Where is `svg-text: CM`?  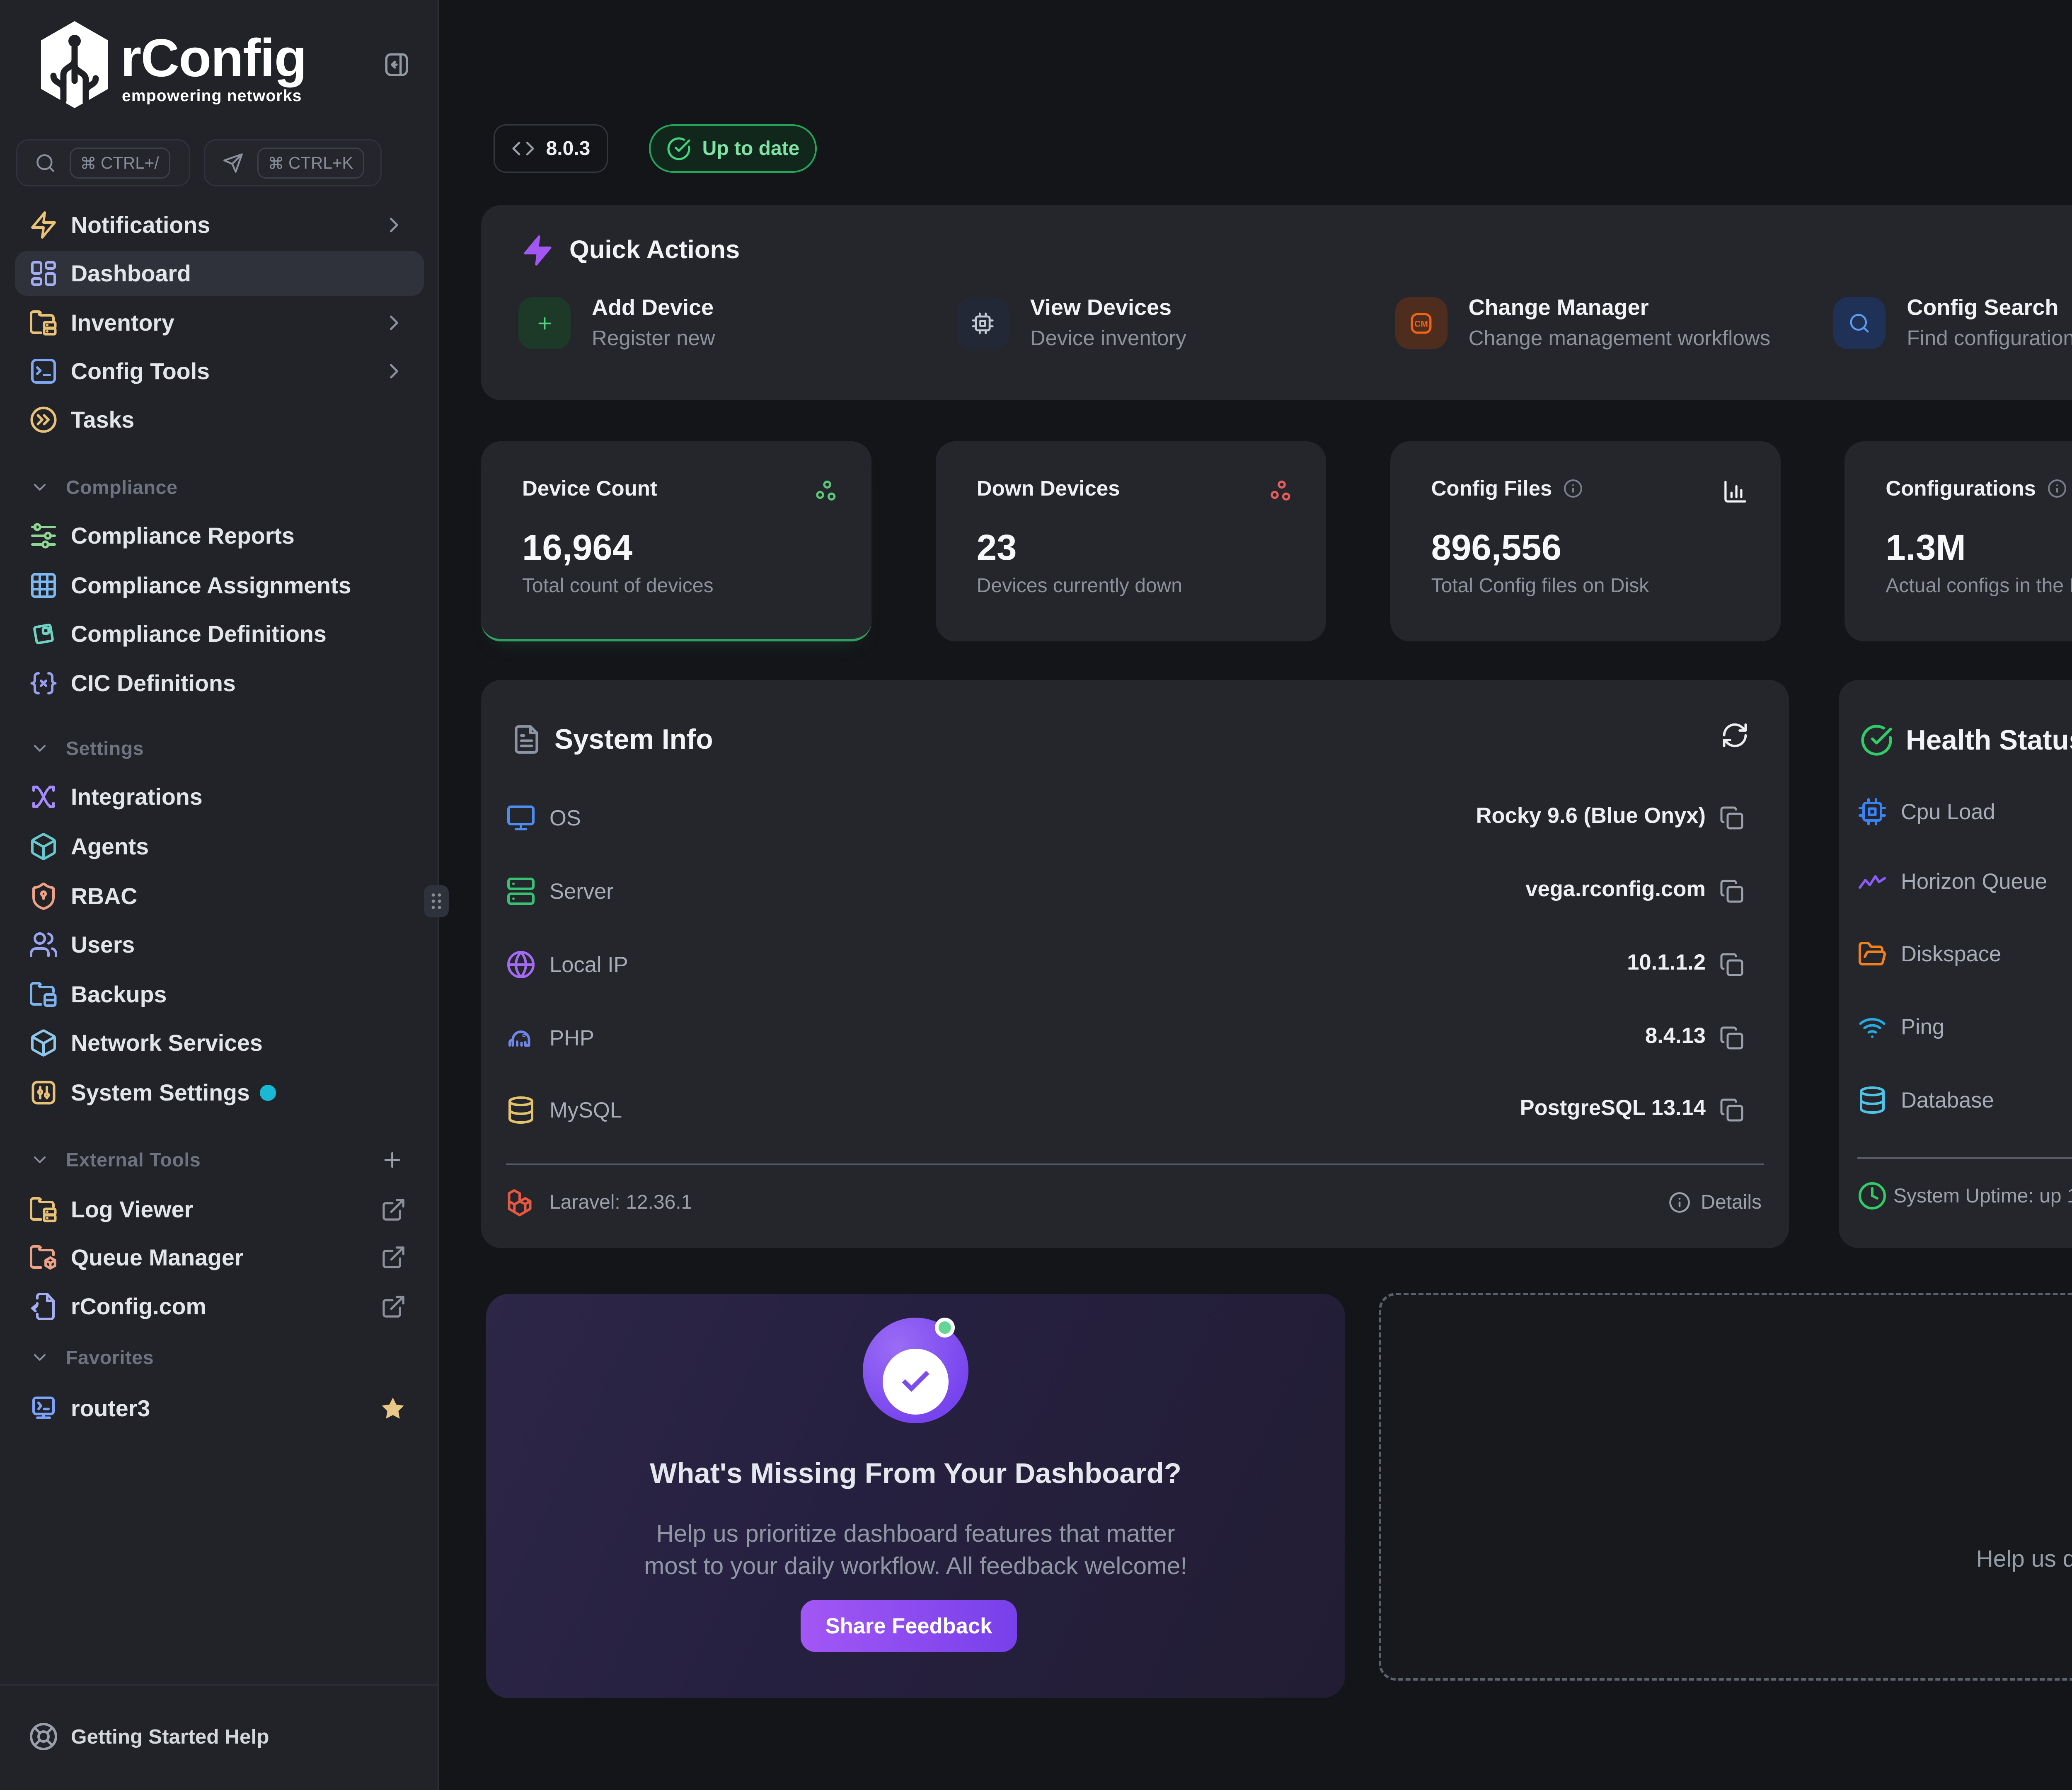
svg-text: CM is located at coordinates (1421, 324).